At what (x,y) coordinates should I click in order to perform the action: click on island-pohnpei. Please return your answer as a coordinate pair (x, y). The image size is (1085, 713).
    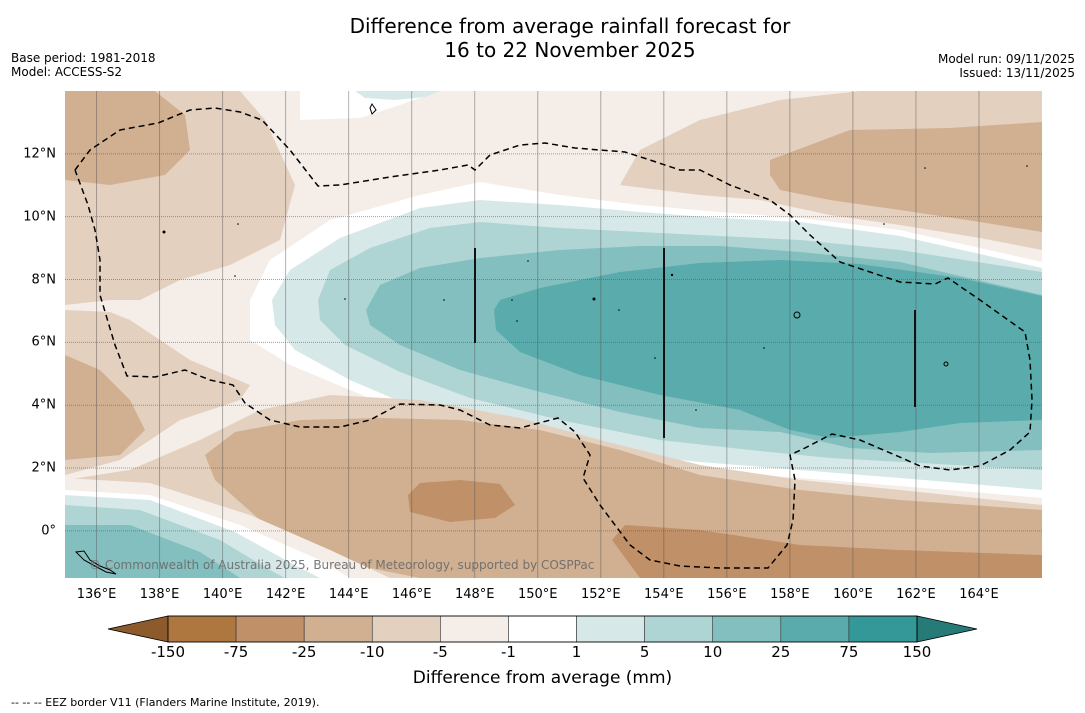
    Looking at the image, I should click on (797, 315).